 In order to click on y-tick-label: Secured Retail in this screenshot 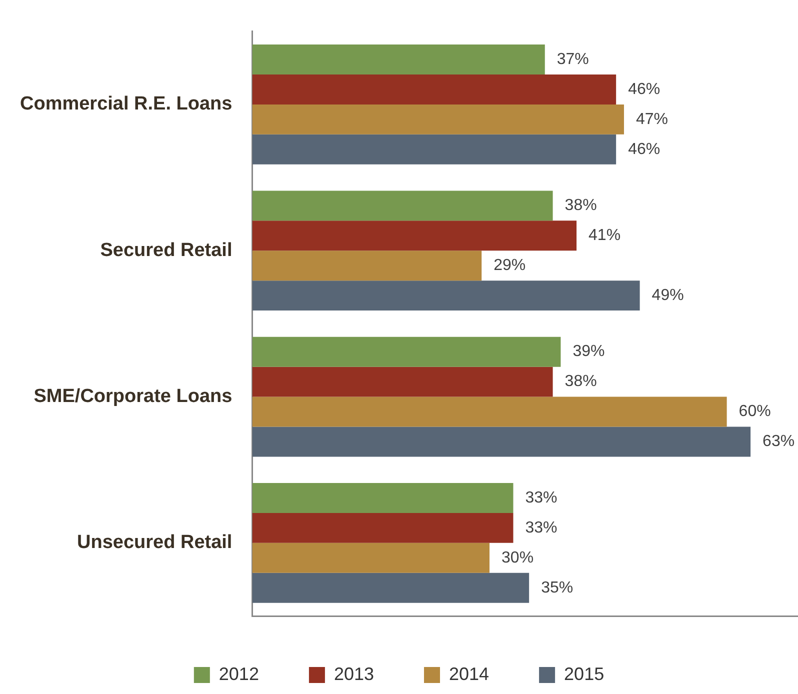, I will do `click(166, 250)`.